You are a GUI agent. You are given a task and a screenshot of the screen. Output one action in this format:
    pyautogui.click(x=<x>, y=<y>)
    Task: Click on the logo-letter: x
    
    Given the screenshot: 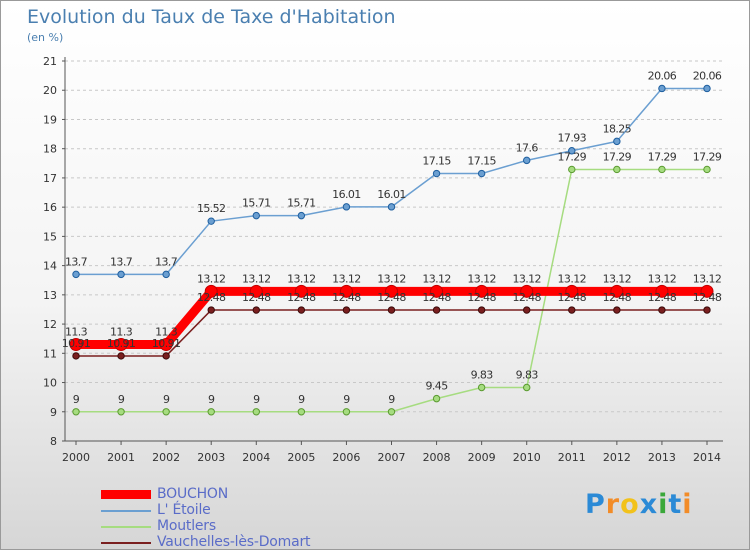 What is the action you would take?
    pyautogui.click(x=649, y=504)
    